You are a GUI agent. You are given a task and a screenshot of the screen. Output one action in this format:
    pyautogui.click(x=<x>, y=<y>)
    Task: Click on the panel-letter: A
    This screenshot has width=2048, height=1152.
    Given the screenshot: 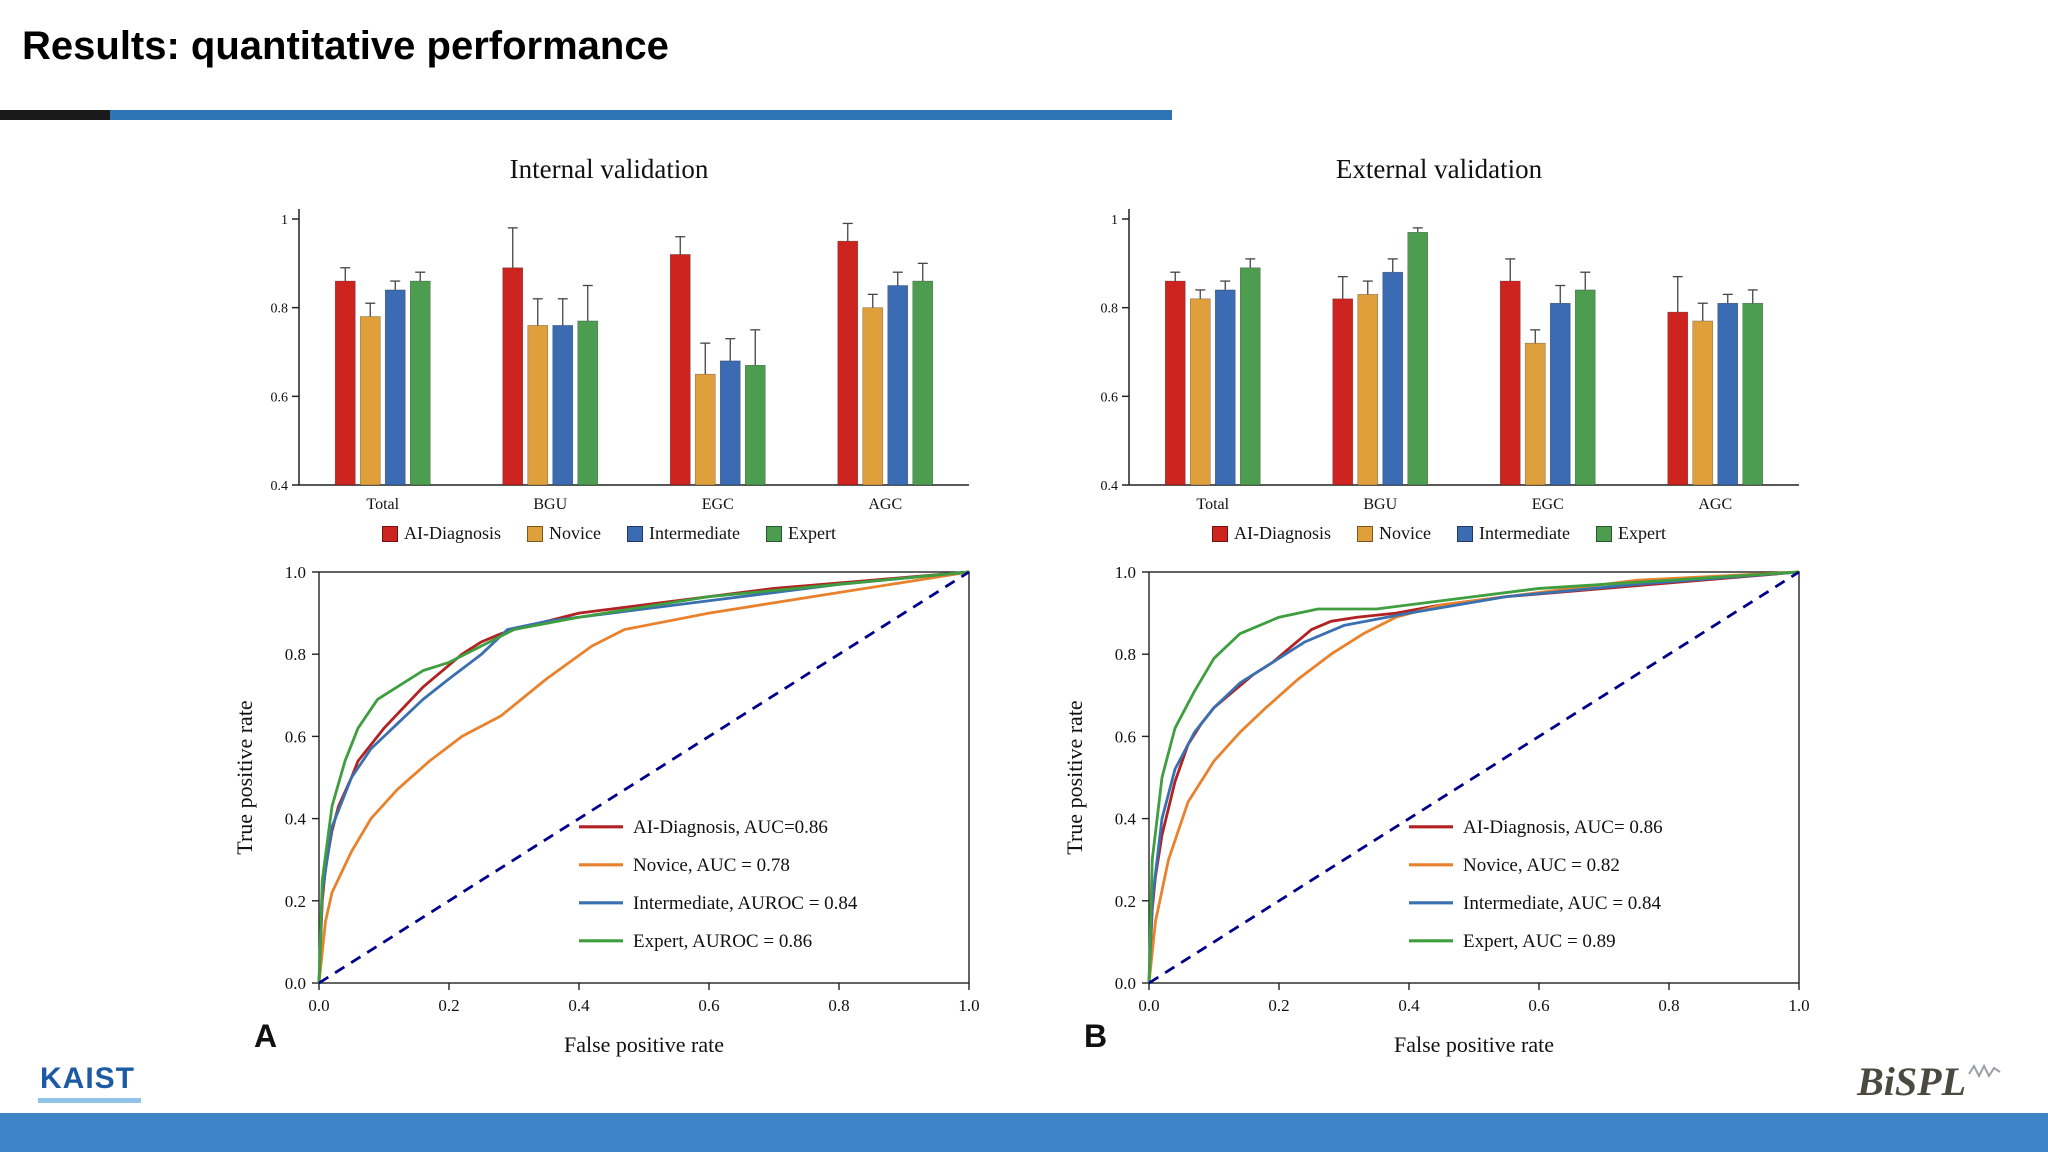 What is the action you would take?
    pyautogui.click(x=266, y=1036)
    